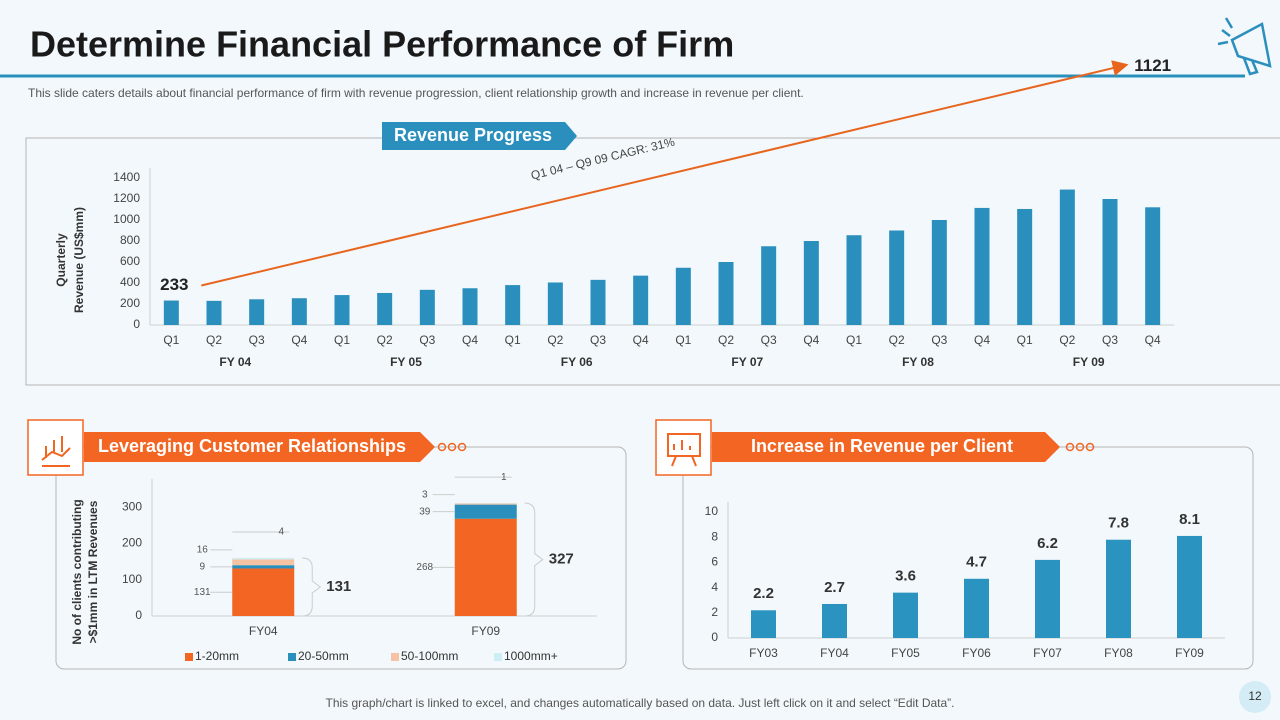 The height and width of the screenshot is (720, 1280). What do you see at coordinates (976, 562) in the screenshot?
I see `value-label: 4.7` at bounding box center [976, 562].